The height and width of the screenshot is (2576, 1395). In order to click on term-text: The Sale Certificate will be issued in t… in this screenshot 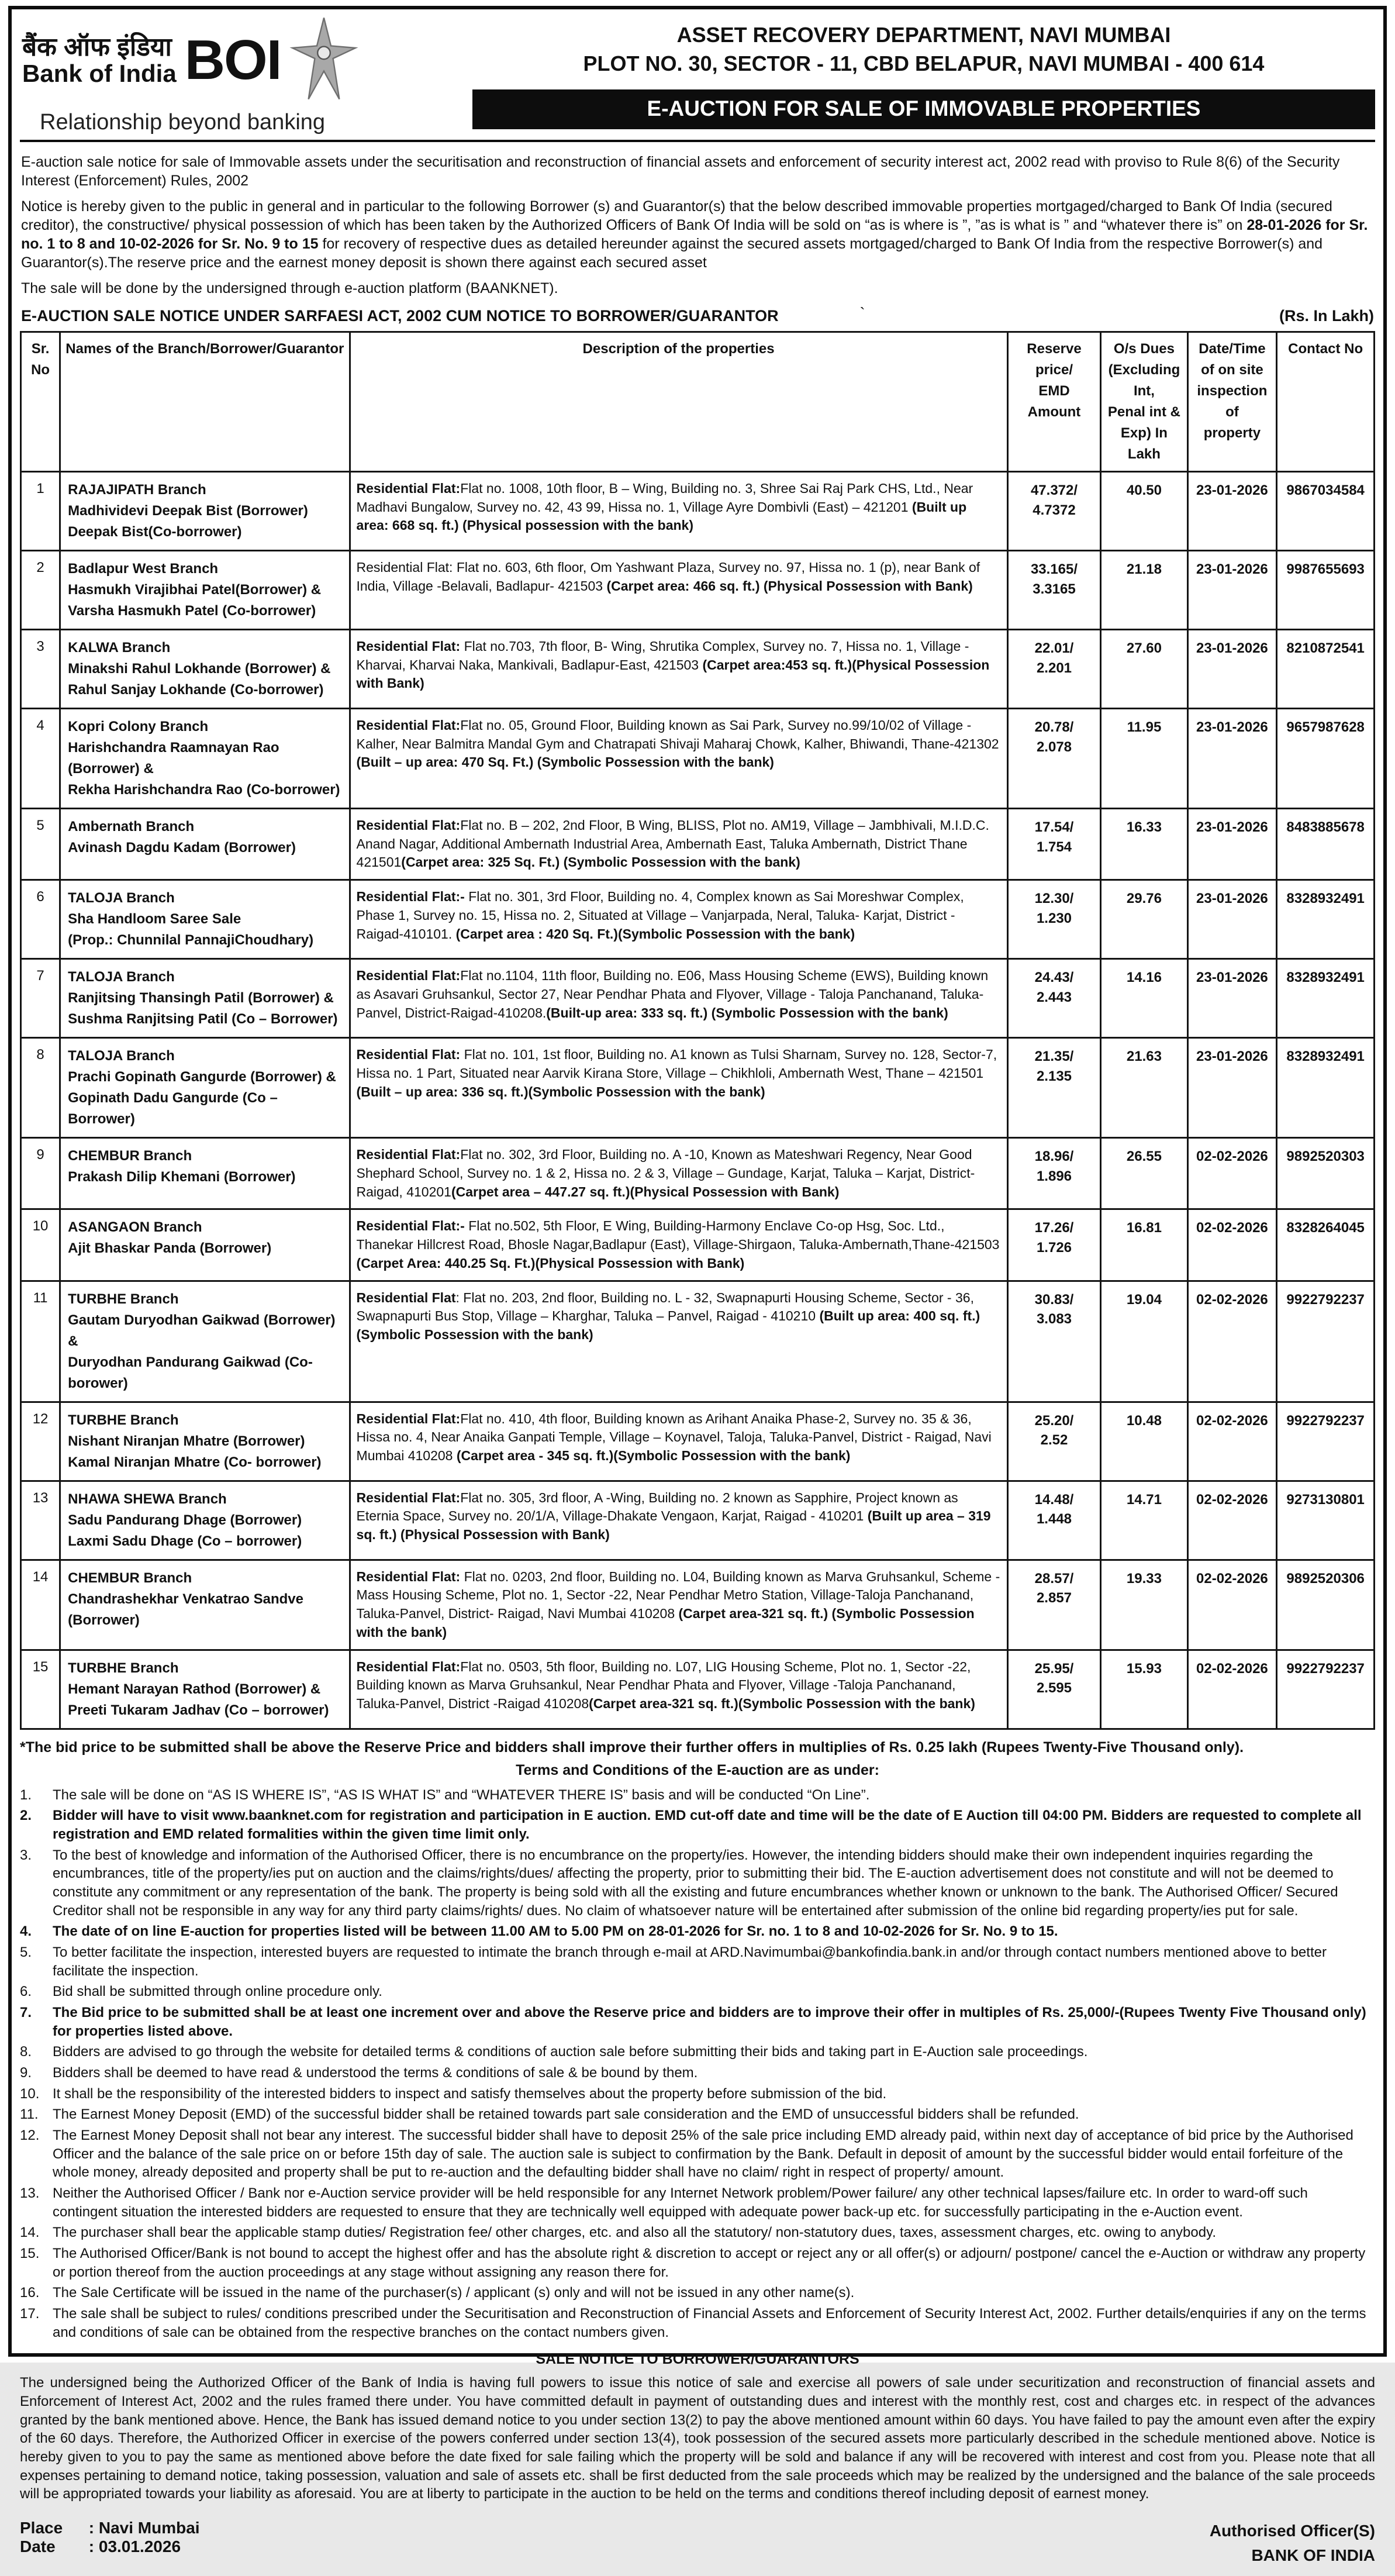, I will do `click(454, 2293)`.